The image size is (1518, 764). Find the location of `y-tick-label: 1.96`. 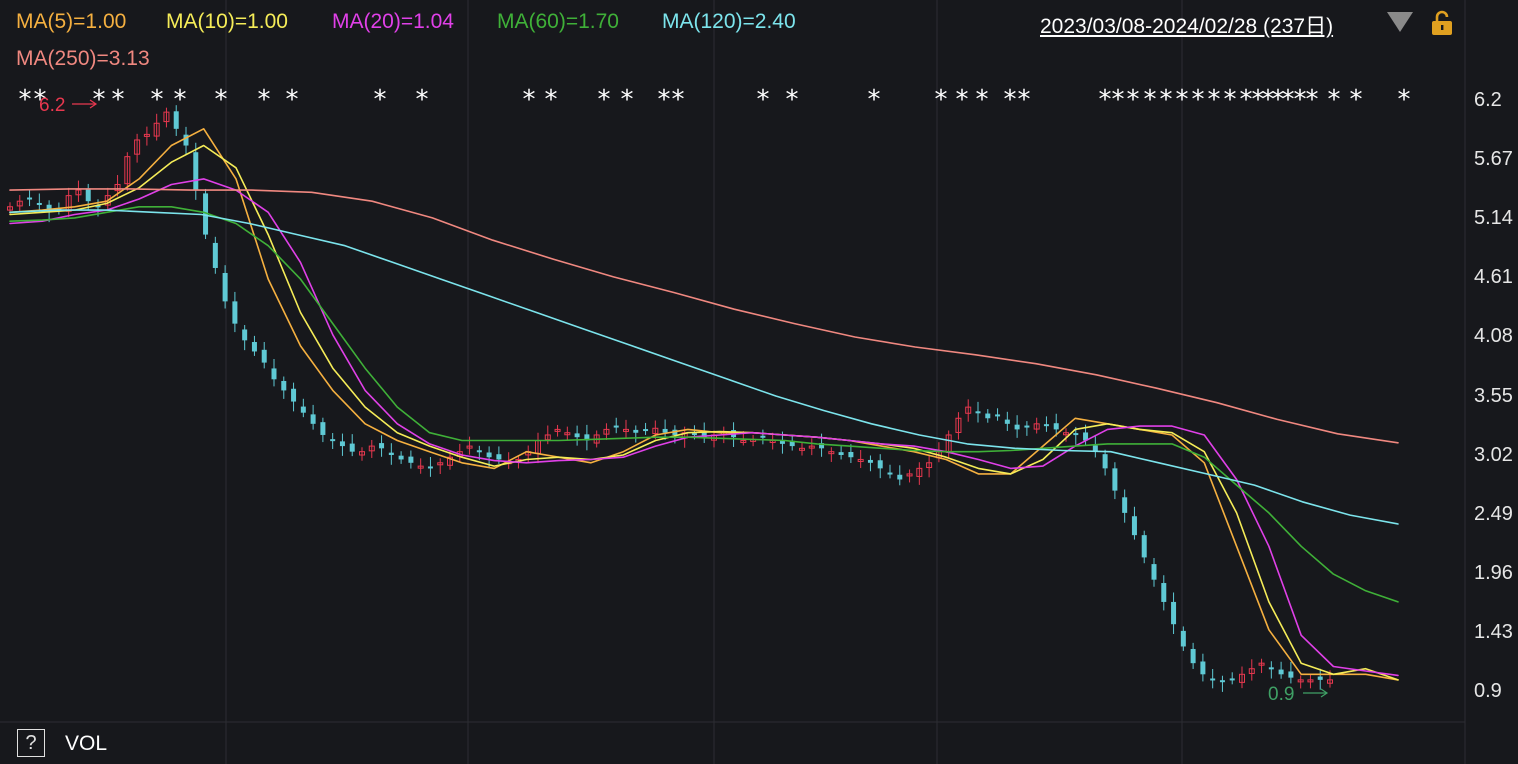

y-tick-label: 1.96 is located at coordinates (1493, 573).